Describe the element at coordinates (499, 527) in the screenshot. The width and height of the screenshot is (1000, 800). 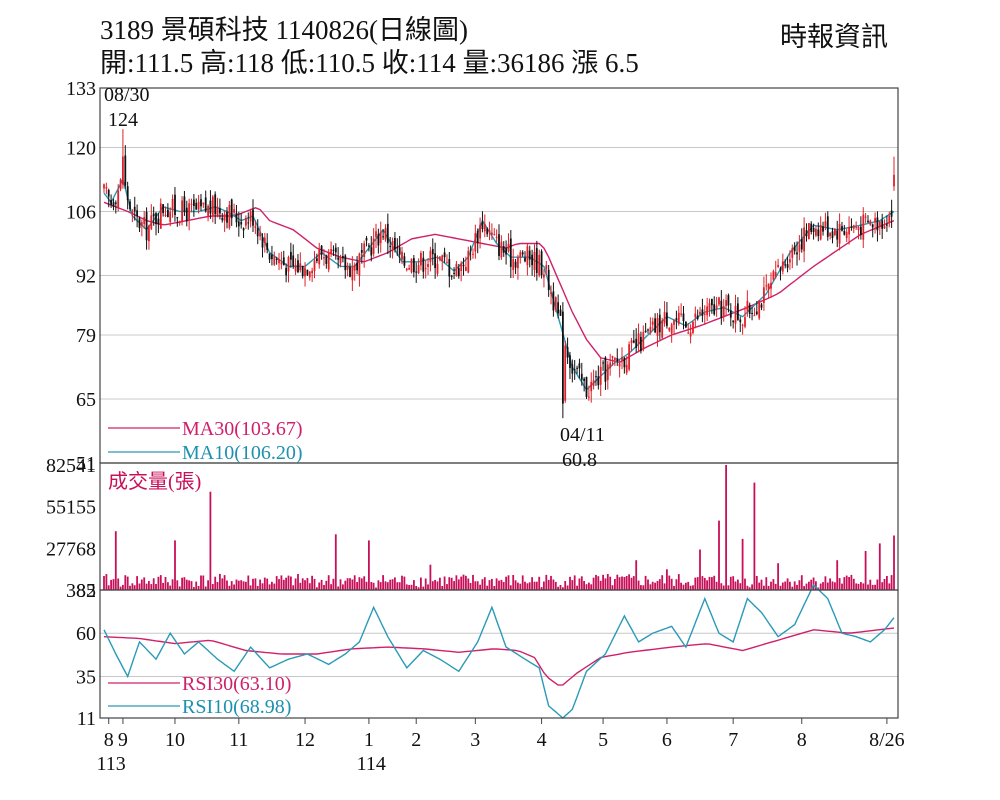
I see `volume-bars` at that location.